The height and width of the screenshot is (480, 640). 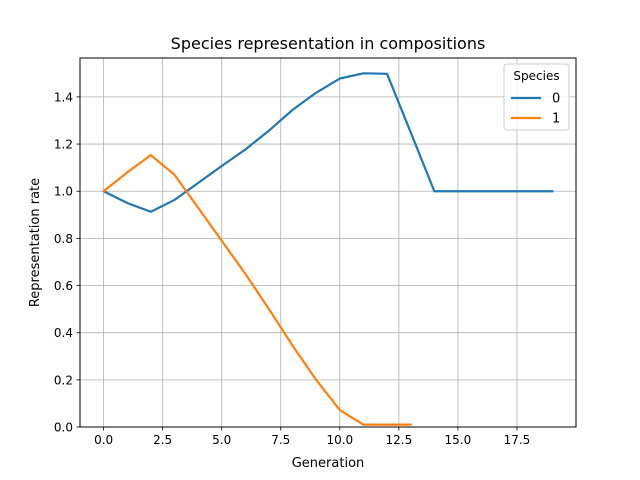 I want to click on x-tick-label: 0.0, so click(x=103, y=440).